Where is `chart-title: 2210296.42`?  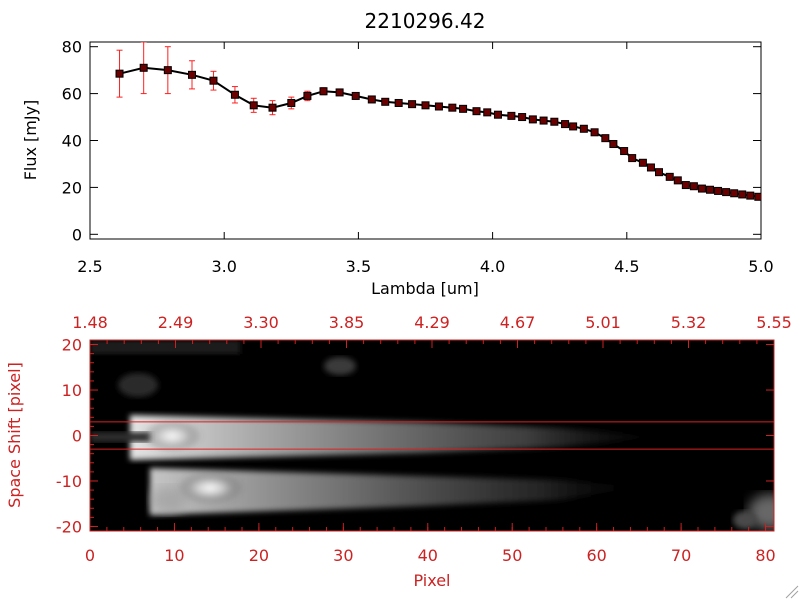 chart-title: 2210296.42 is located at coordinates (425, 21).